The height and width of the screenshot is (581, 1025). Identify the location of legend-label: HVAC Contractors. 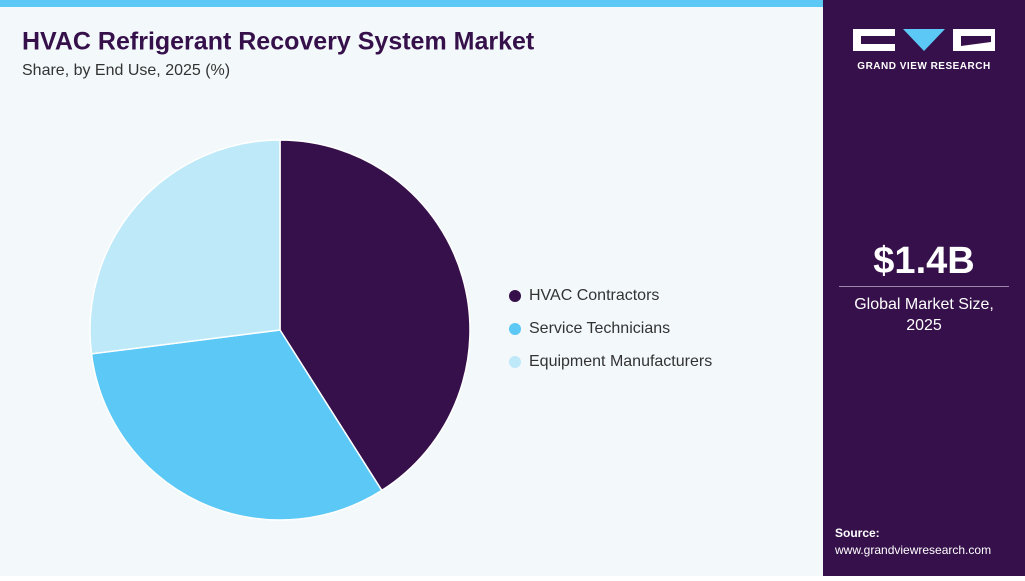
(594, 295).